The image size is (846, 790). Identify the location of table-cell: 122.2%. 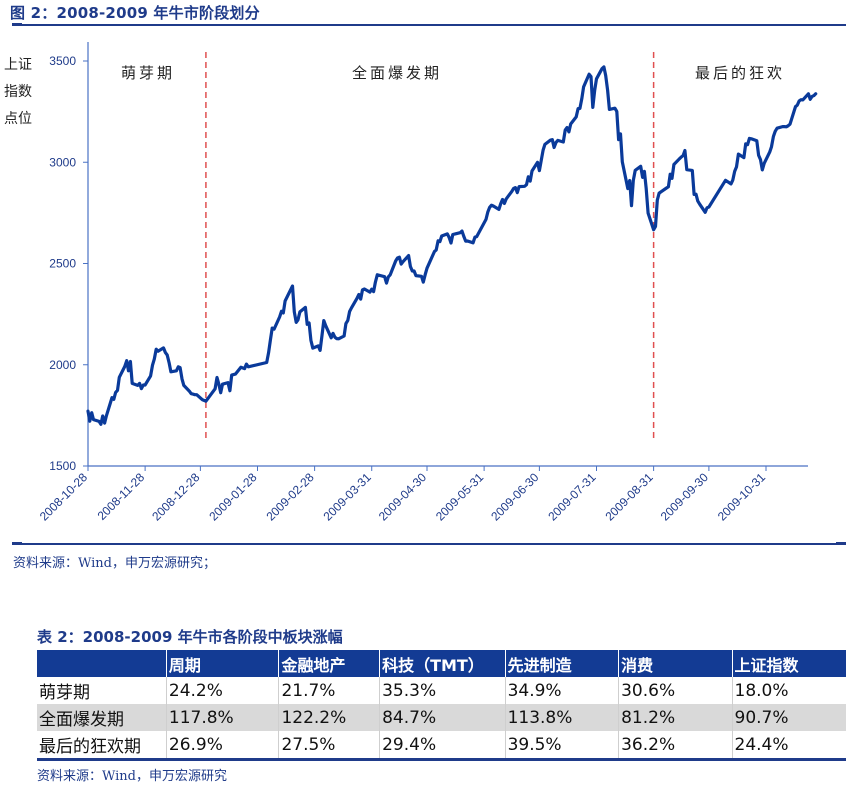
(329, 717).